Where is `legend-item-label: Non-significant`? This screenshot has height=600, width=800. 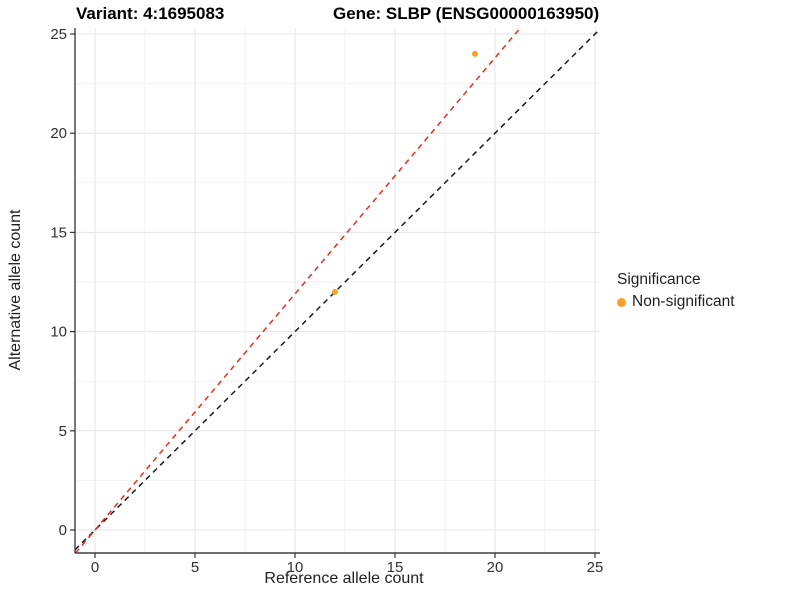 legend-item-label: Non-significant is located at coordinates (683, 301).